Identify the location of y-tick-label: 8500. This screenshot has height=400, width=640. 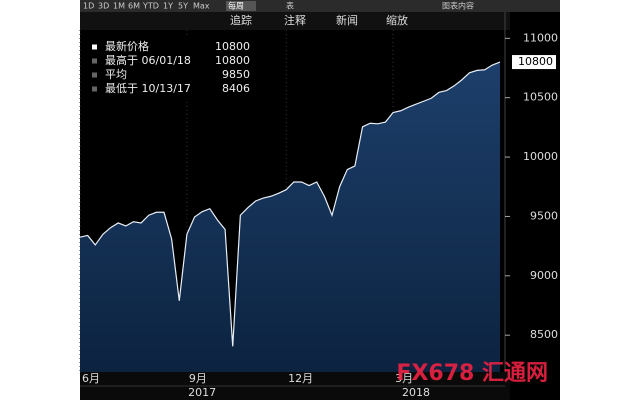
(544, 334).